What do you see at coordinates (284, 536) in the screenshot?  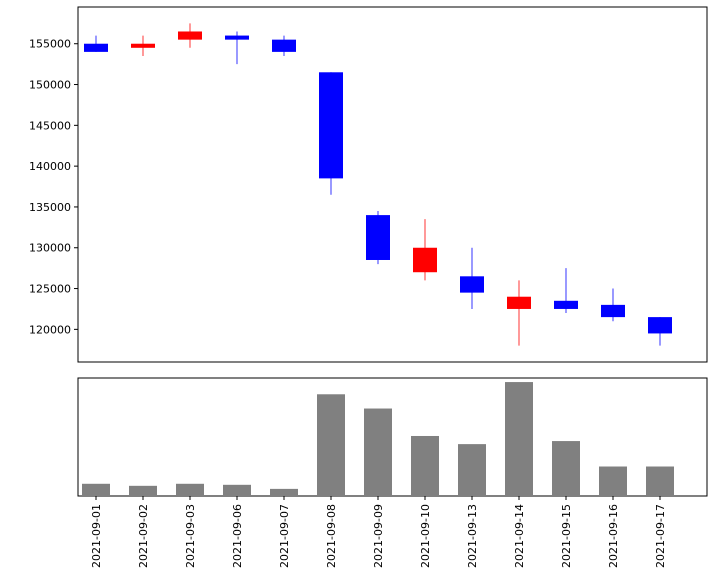 I see `x-tick-label: 2021-09-07` at bounding box center [284, 536].